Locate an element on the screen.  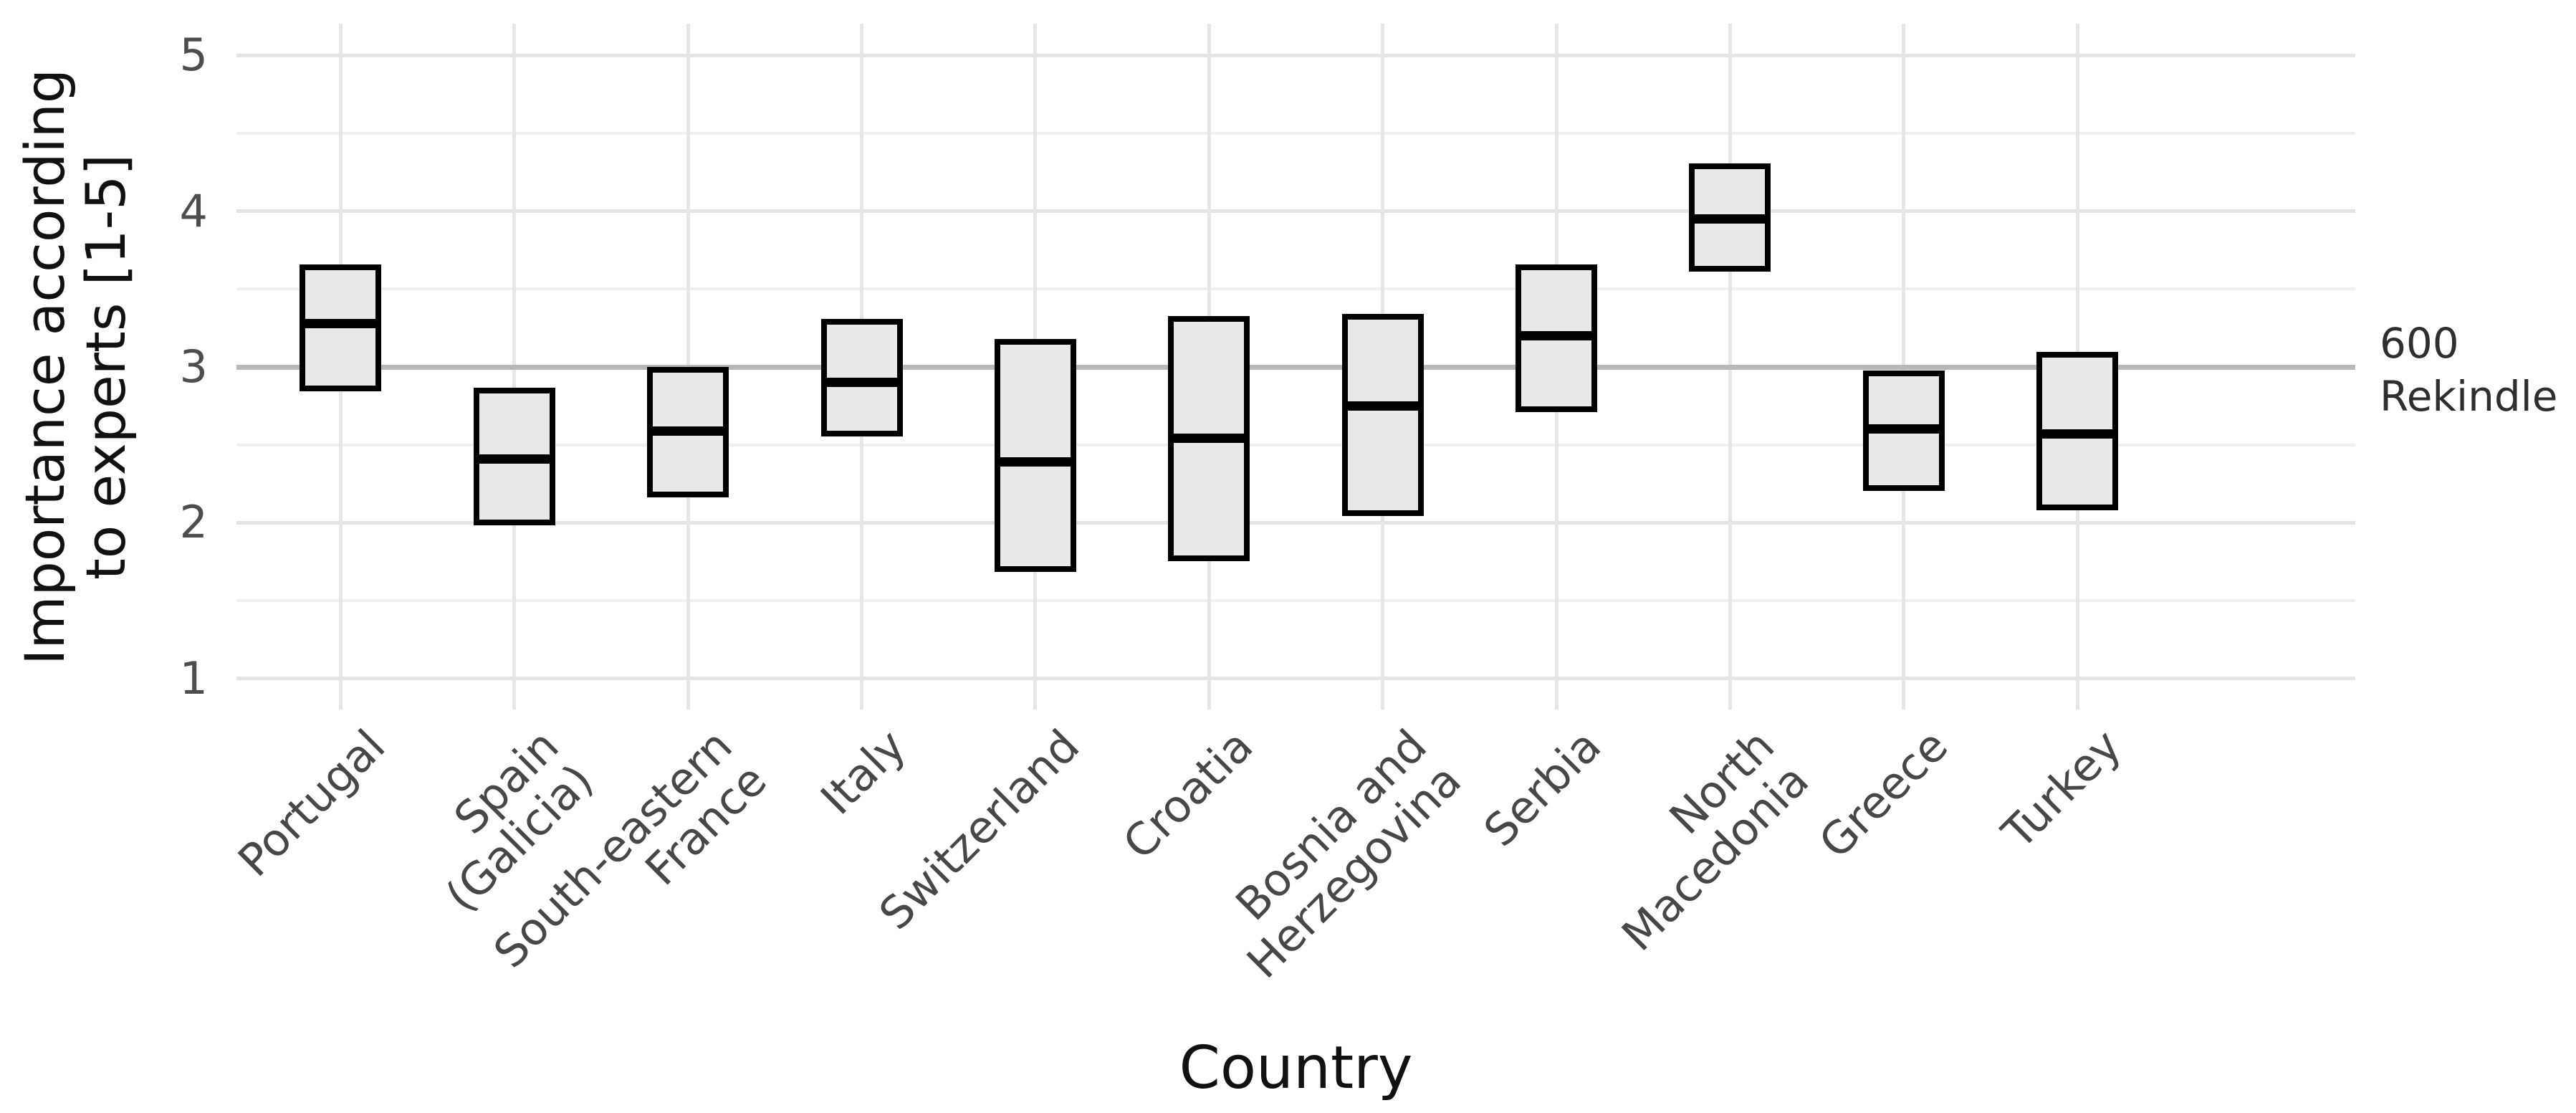
gridline-y-minor-2.5 is located at coordinates (1295, 444).